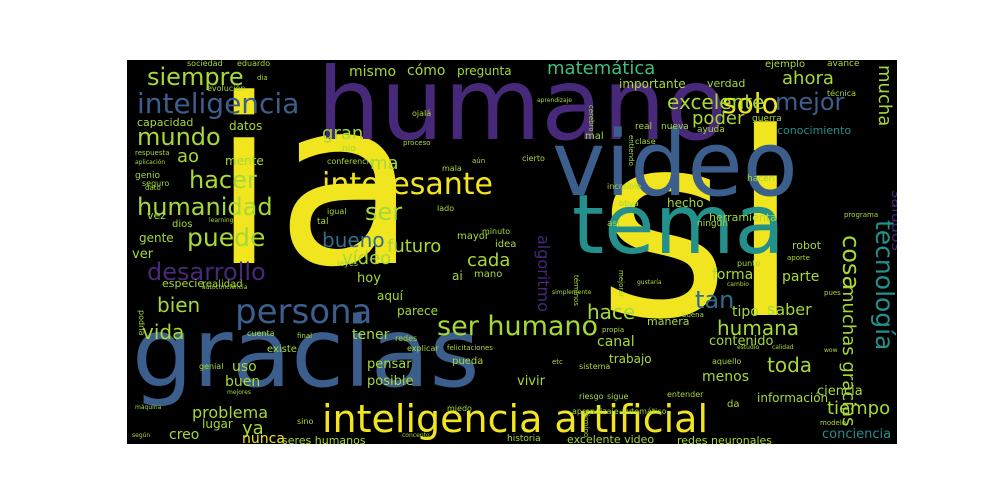 Image resolution: width=1000 pixels, height=500 pixels. I want to click on cloud-word: igual, so click(337, 211).